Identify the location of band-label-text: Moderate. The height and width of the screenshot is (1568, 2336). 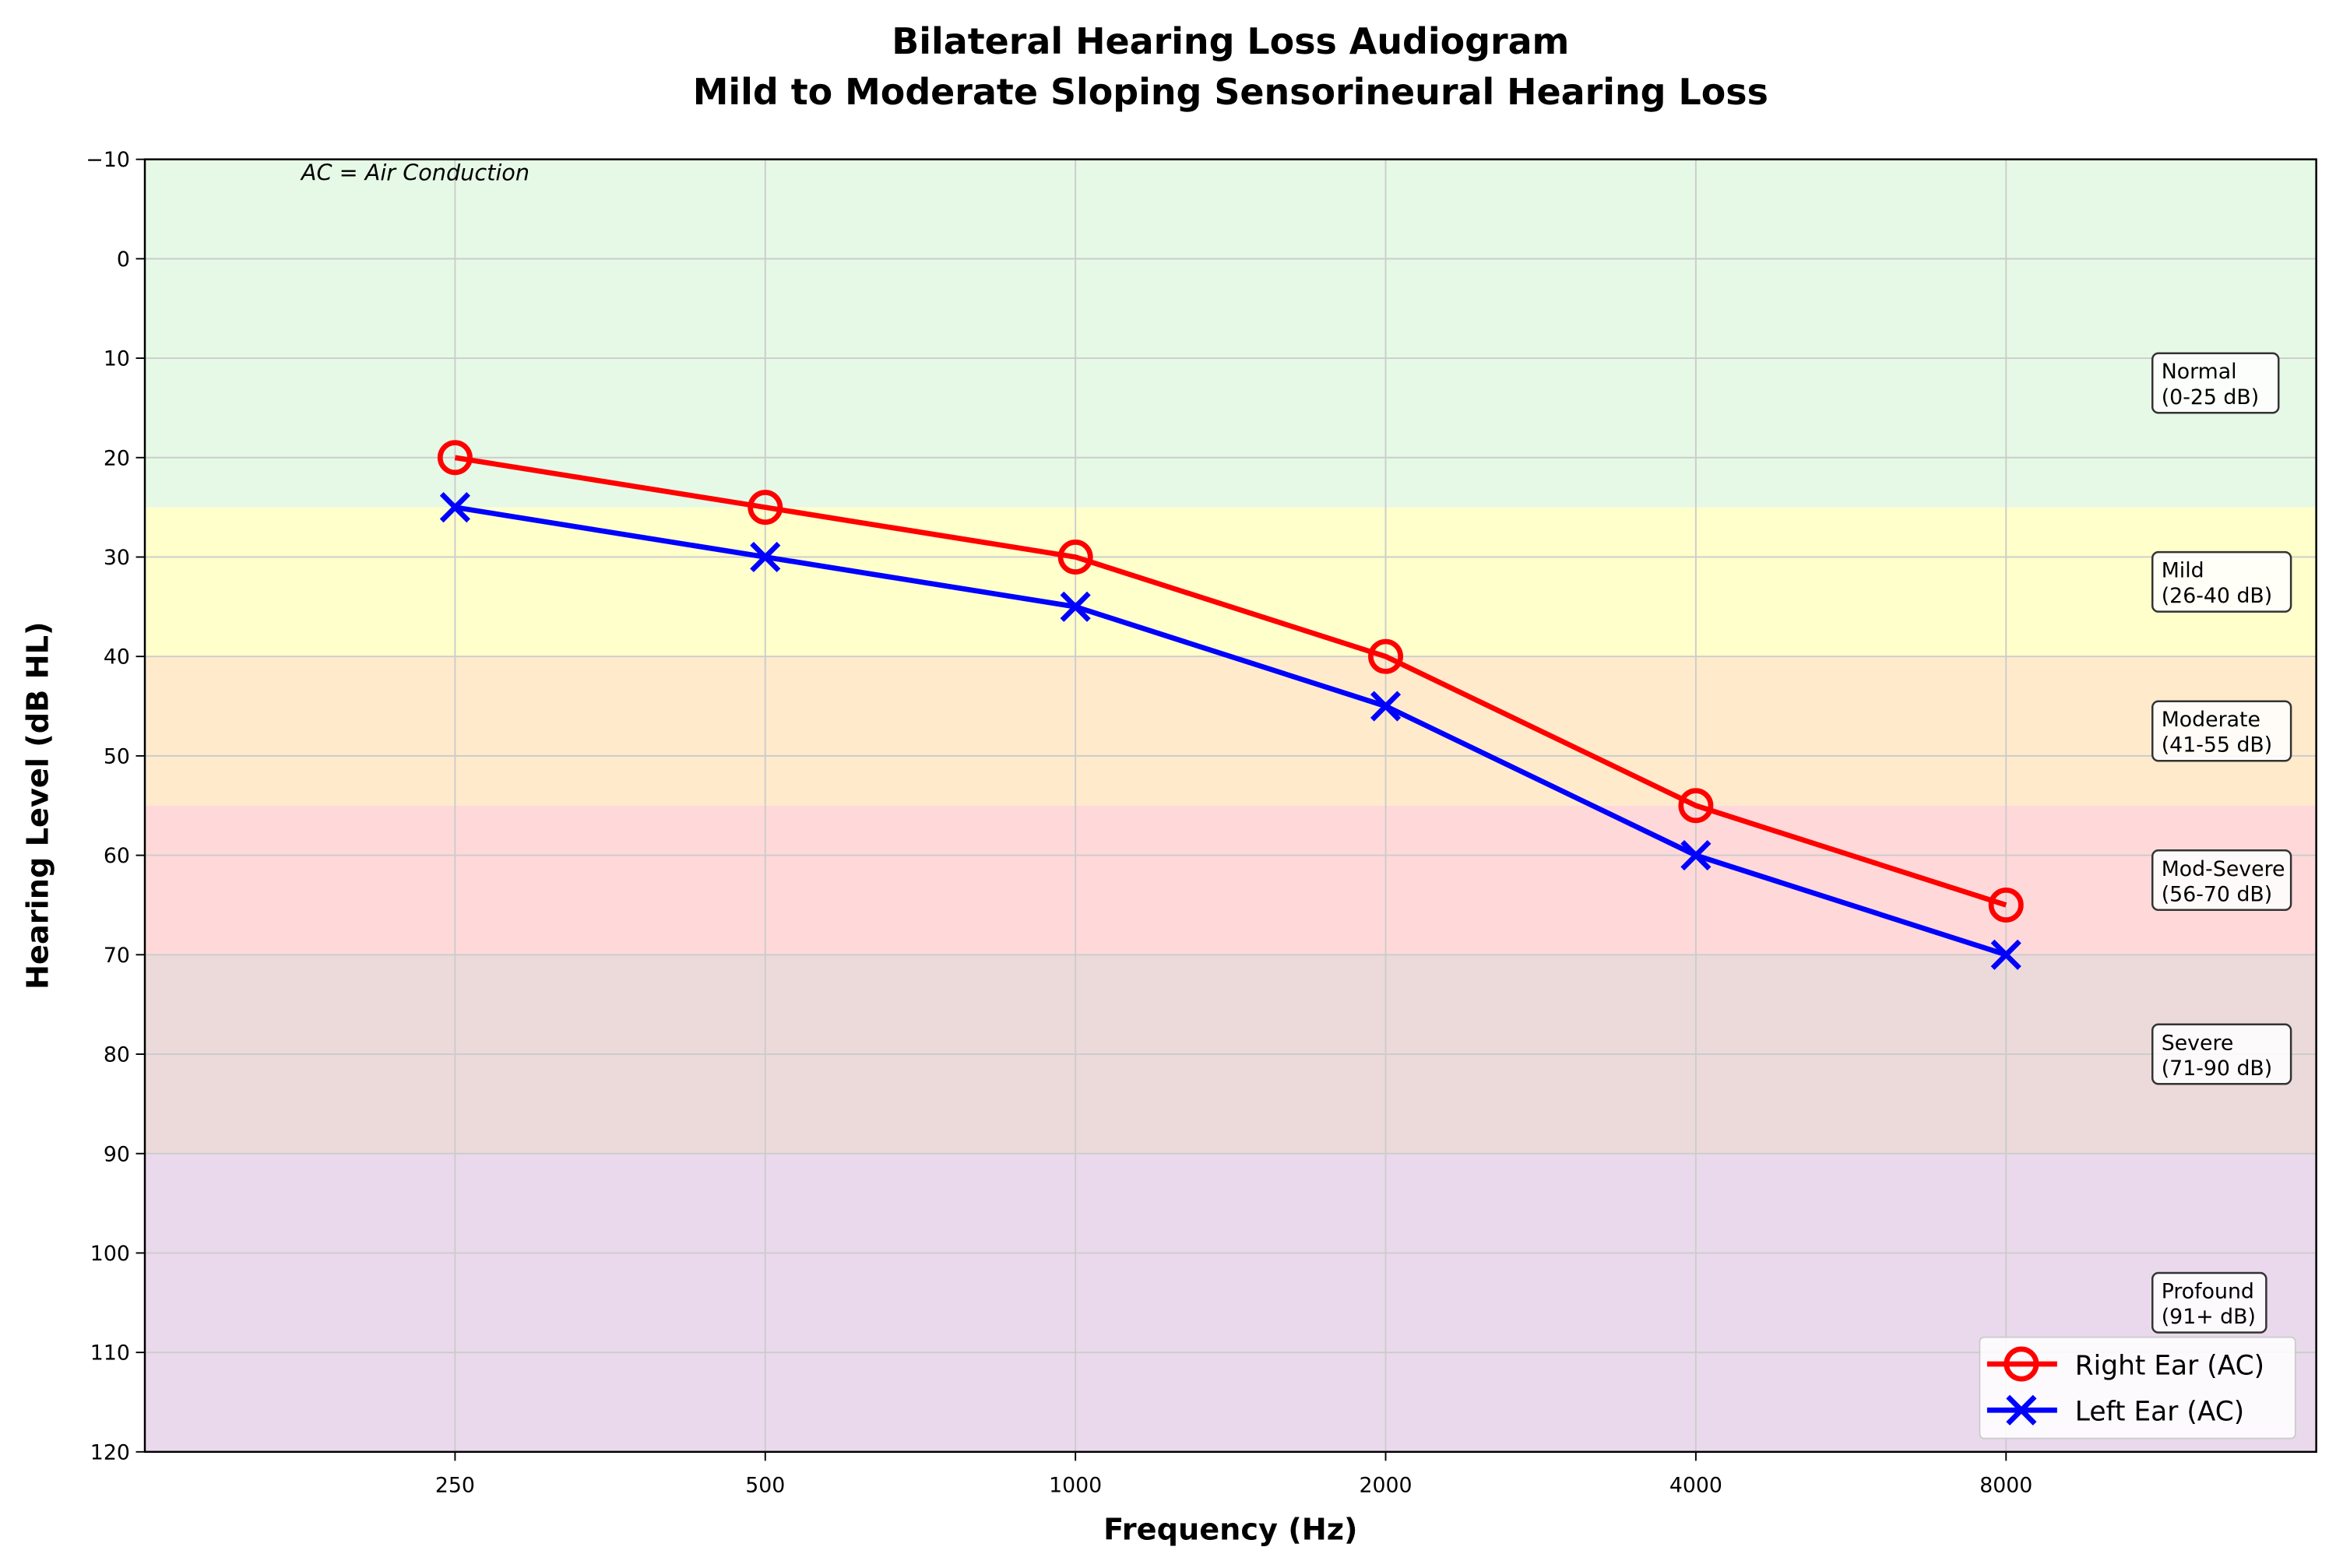
(2211, 720).